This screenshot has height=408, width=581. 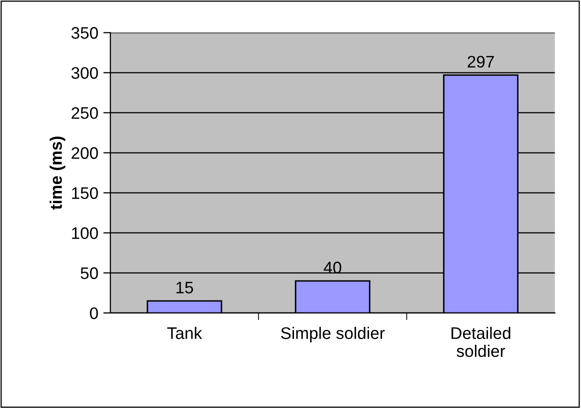 What do you see at coordinates (85, 153) in the screenshot?
I see `y-tick-label: 200` at bounding box center [85, 153].